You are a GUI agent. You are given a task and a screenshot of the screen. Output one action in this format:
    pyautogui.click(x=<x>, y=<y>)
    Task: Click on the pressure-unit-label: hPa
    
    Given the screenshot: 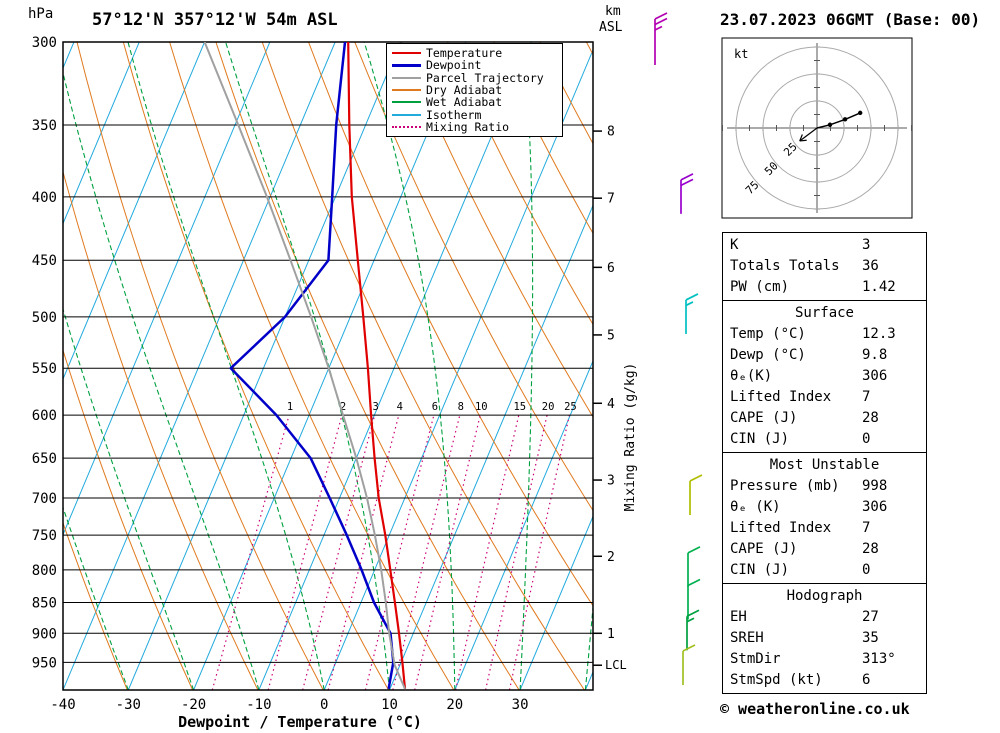 What is the action you would take?
    pyautogui.click(x=41, y=14)
    